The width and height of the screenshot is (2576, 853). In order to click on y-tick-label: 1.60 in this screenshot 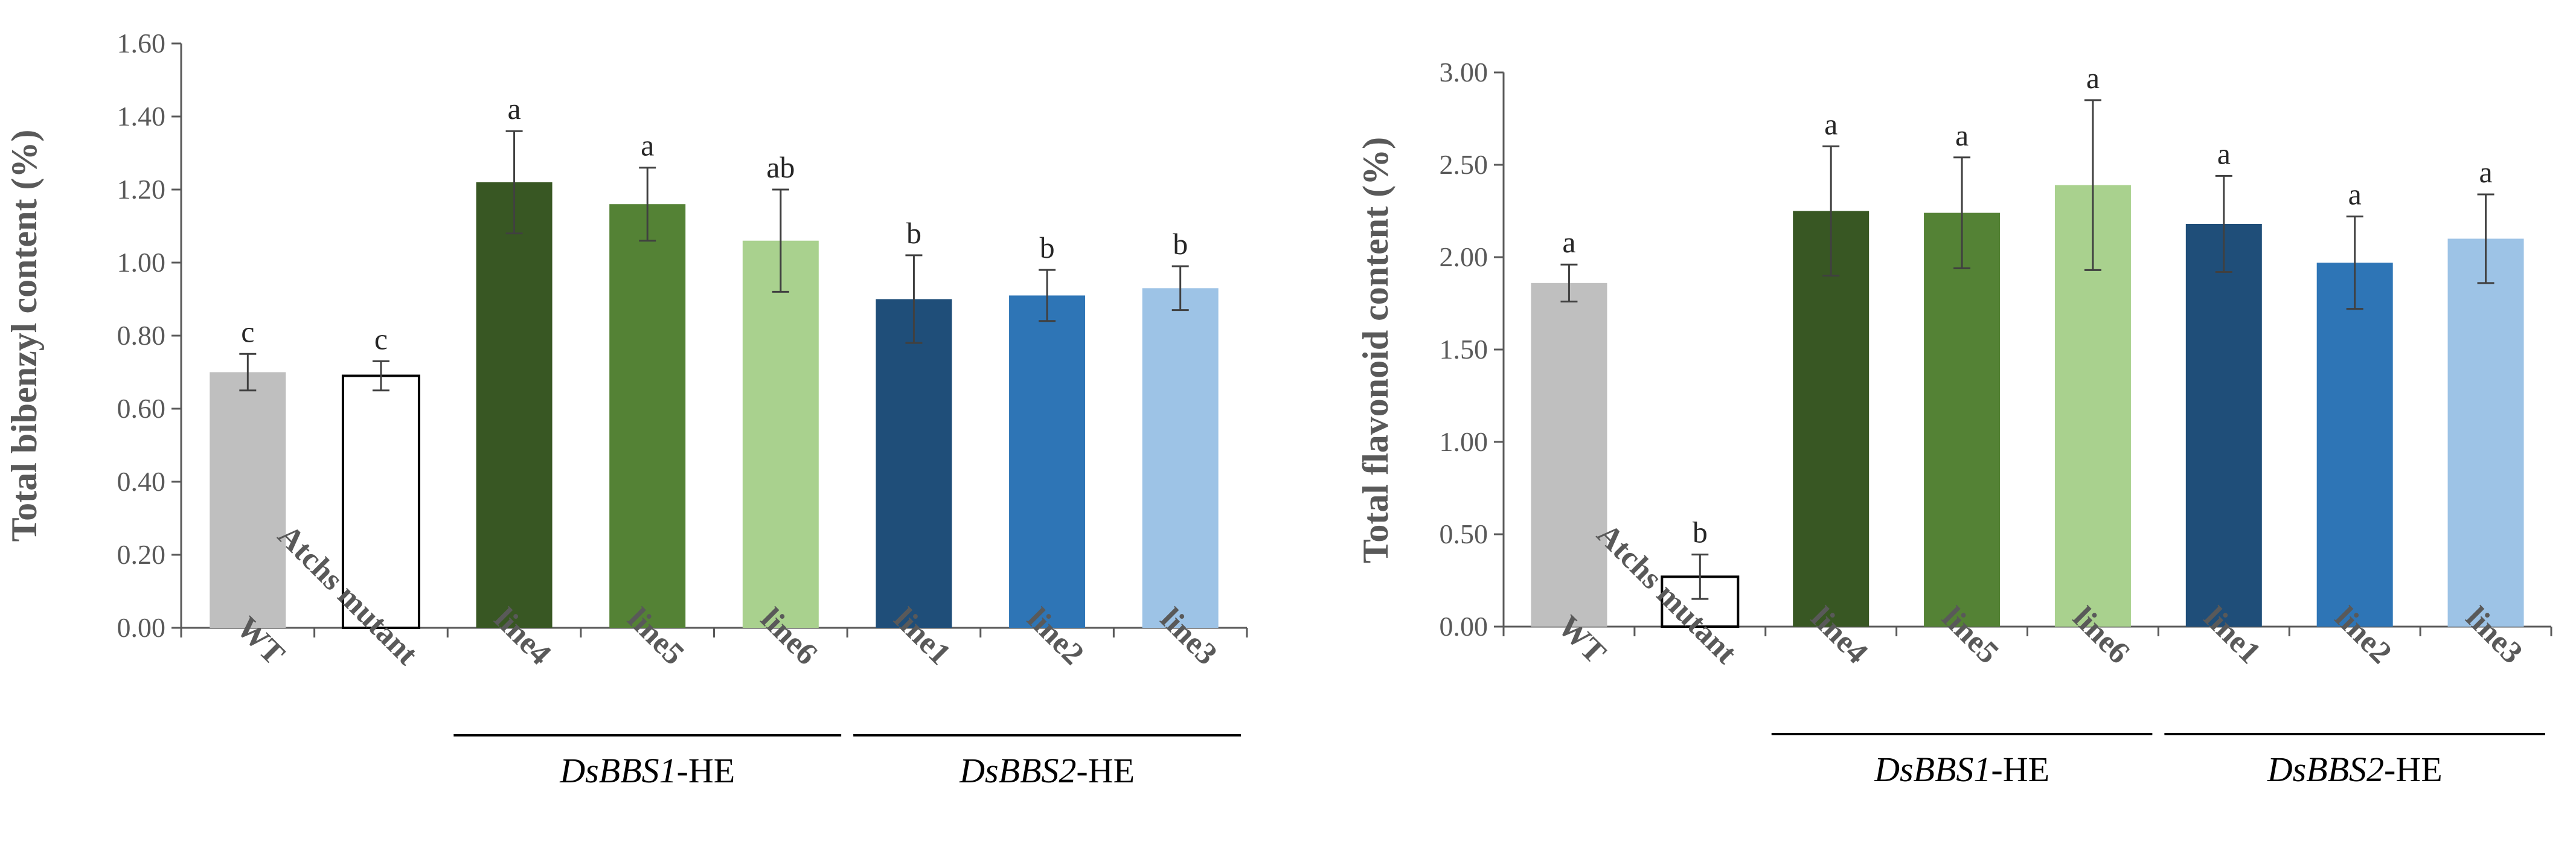, I will do `click(141, 43)`.